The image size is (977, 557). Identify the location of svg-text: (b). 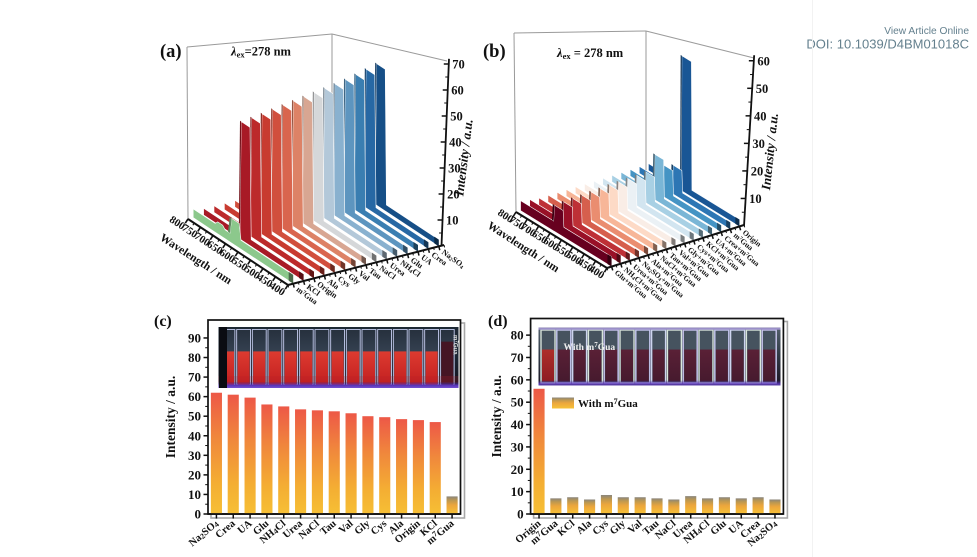
(494, 52).